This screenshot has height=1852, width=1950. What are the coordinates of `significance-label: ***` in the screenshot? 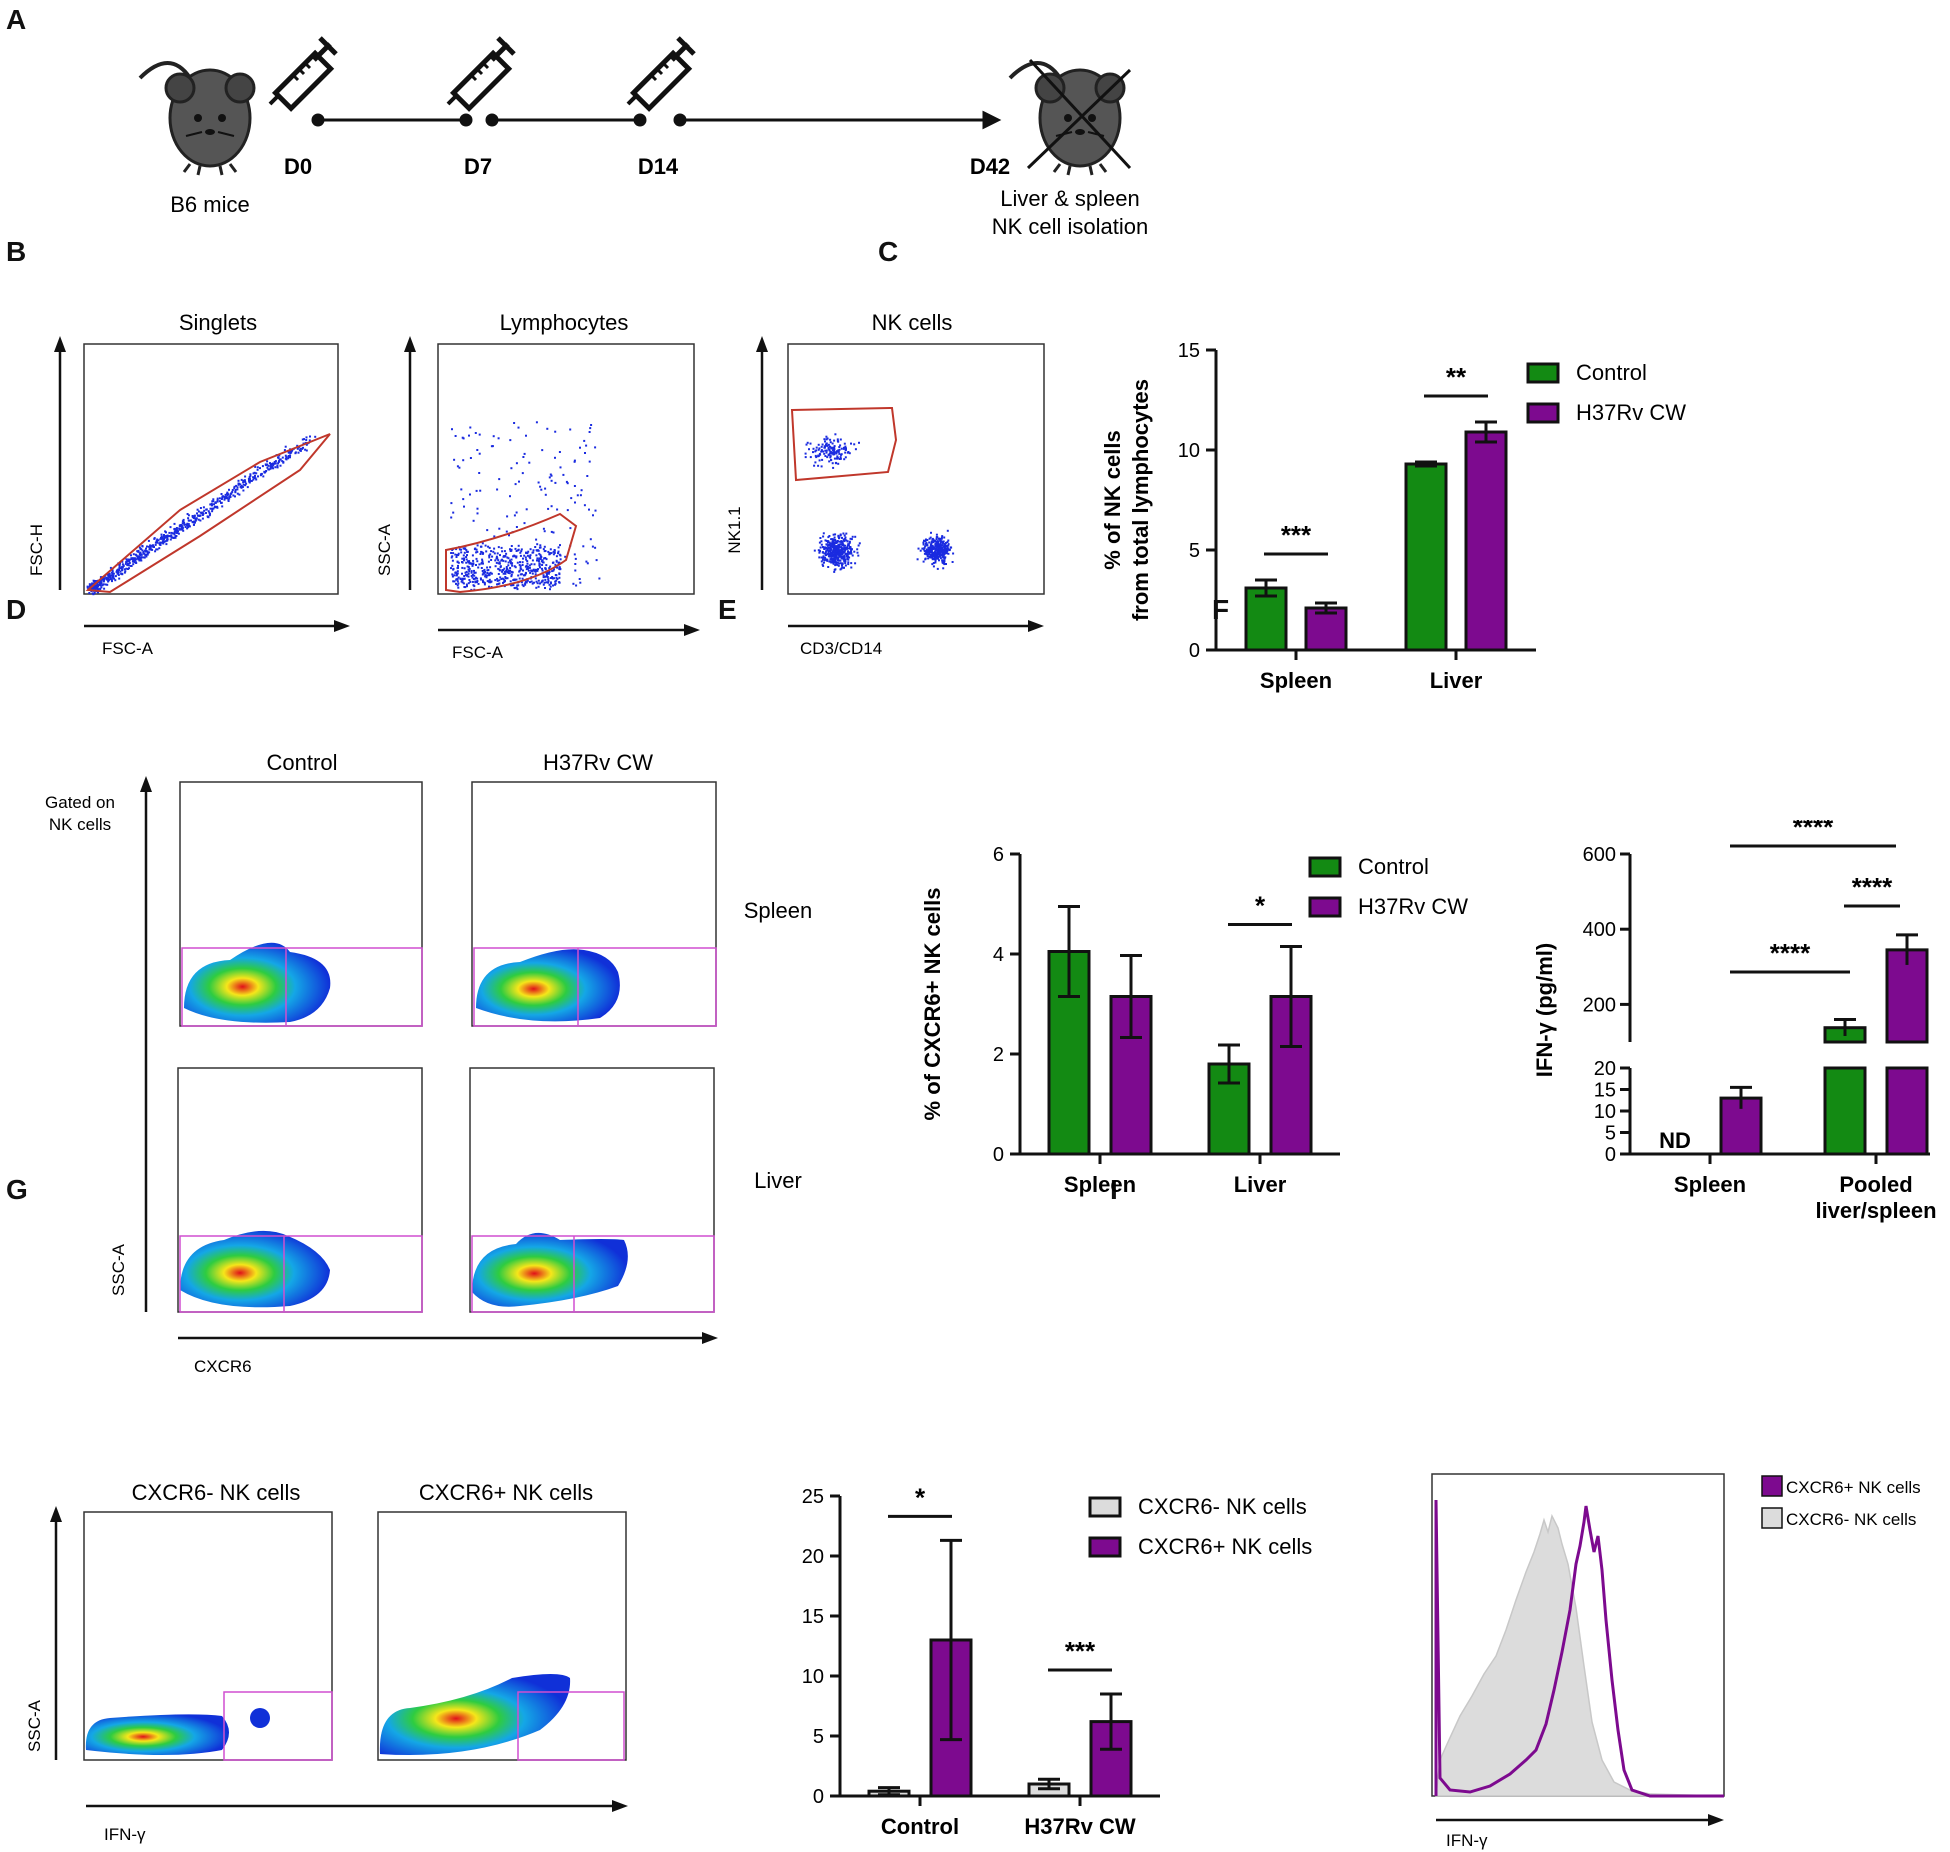 It's located at (1080, 1651).